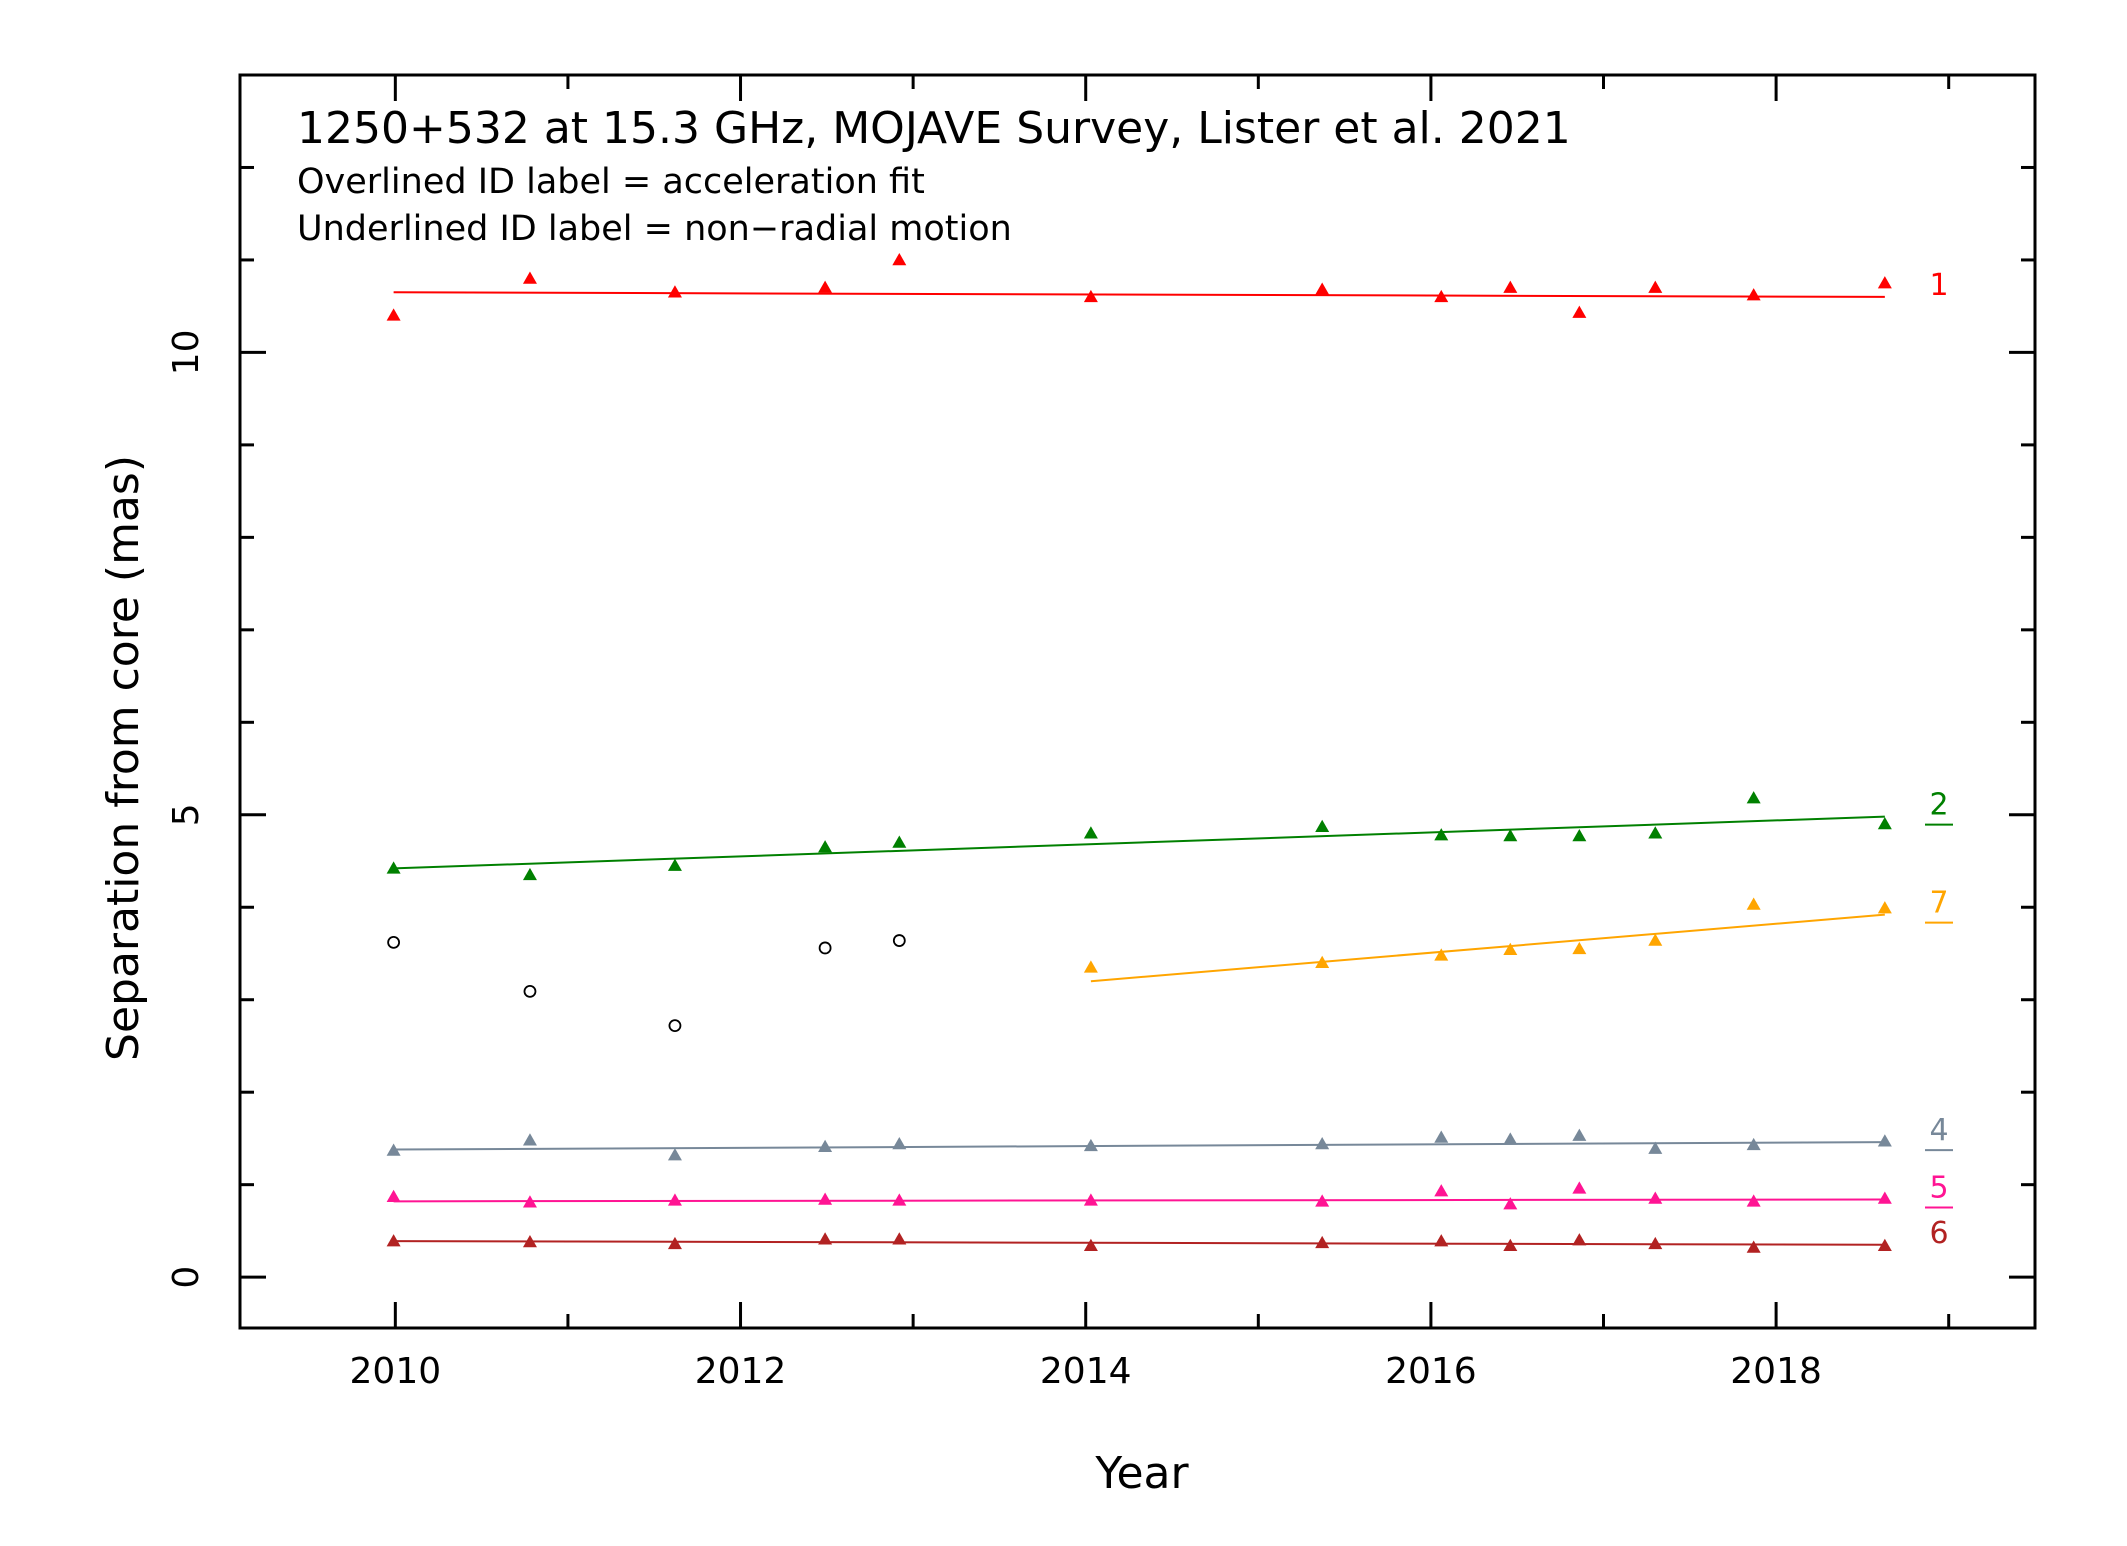 This screenshot has width=2127, height=1546. Describe the element at coordinates (741, 1371) in the screenshot. I see `x-tick-label: 2012` at that location.